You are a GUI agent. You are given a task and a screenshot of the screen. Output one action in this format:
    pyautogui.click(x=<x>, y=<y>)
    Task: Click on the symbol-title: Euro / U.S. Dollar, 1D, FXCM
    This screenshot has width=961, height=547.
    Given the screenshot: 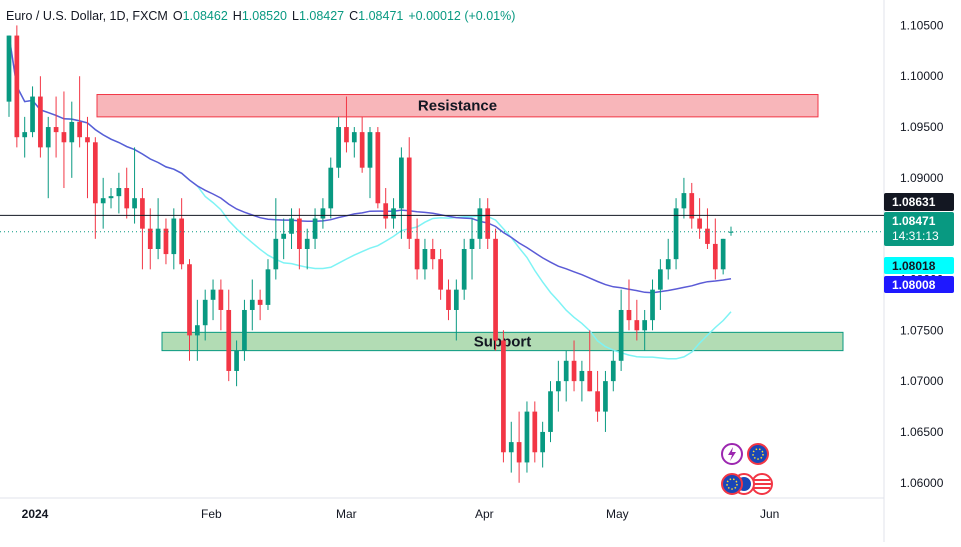 What is the action you would take?
    pyautogui.click(x=87, y=16)
    